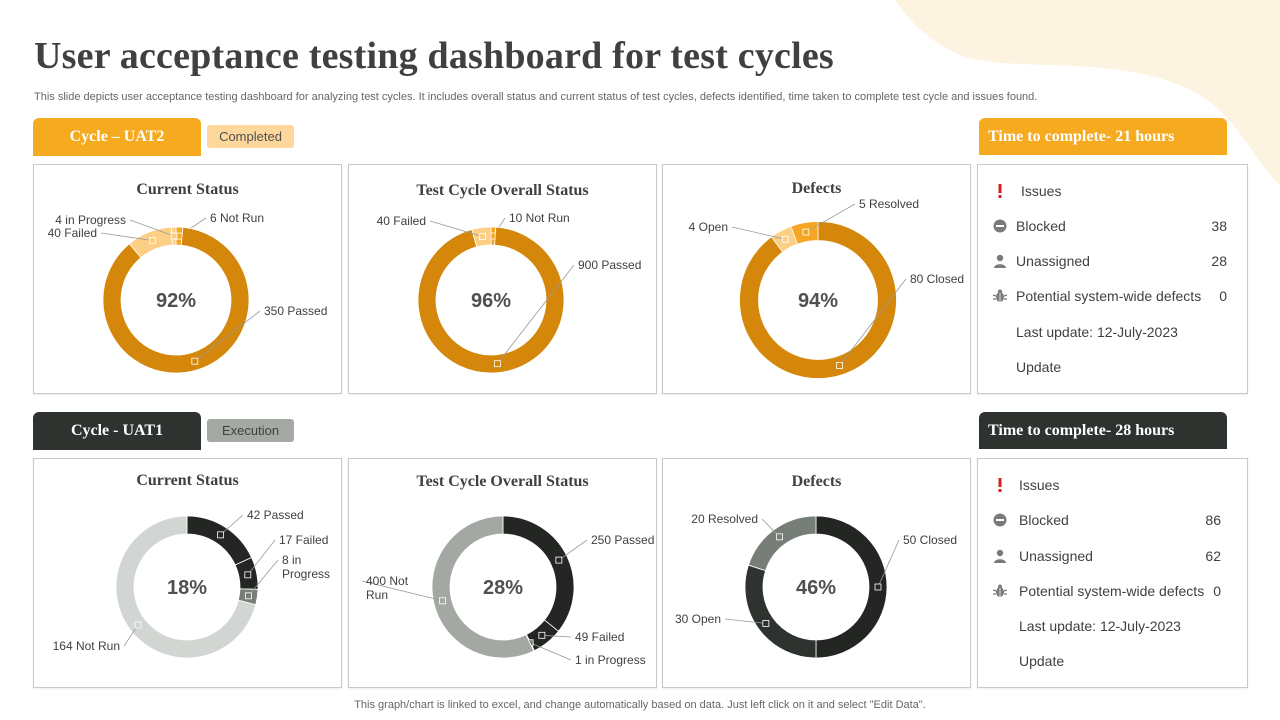  Describe the element at coordinates (826, 288) in the screenshot. I see `donut-chart: 80 Closed 4 Open 5 Resolved 94%` at that location.